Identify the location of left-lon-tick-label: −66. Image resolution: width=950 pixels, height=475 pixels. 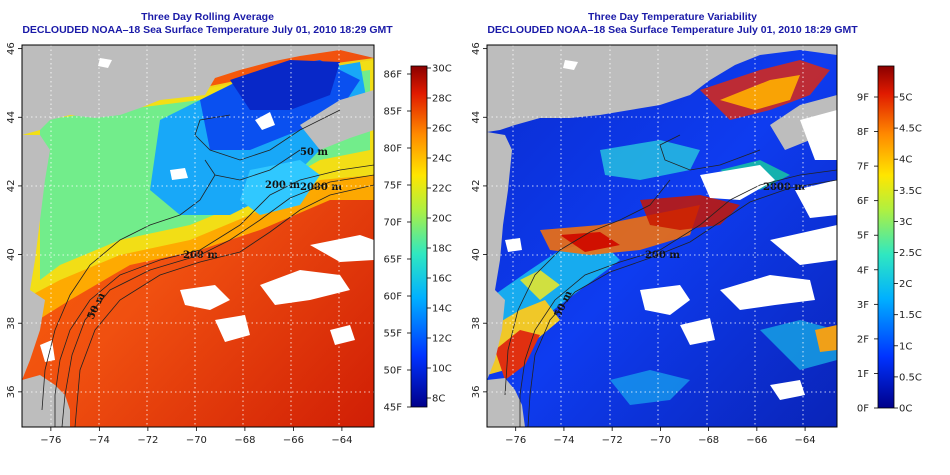
(293, 440).